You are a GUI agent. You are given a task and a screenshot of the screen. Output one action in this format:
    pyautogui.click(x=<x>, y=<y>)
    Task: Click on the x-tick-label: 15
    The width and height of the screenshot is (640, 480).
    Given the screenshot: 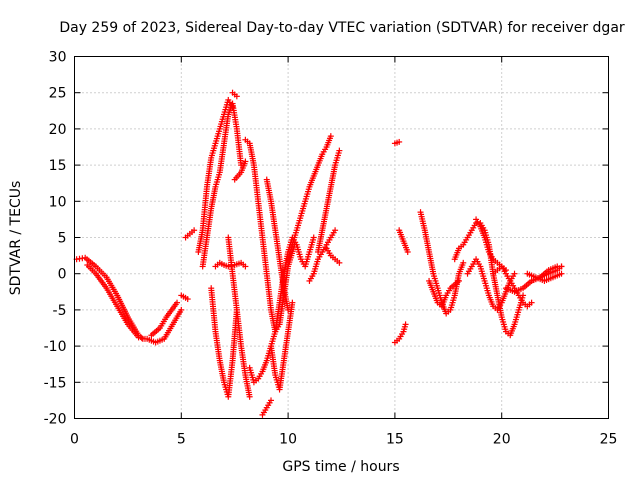 What is the action you would take?
    pyautogui.click(x=395, y=440)
    